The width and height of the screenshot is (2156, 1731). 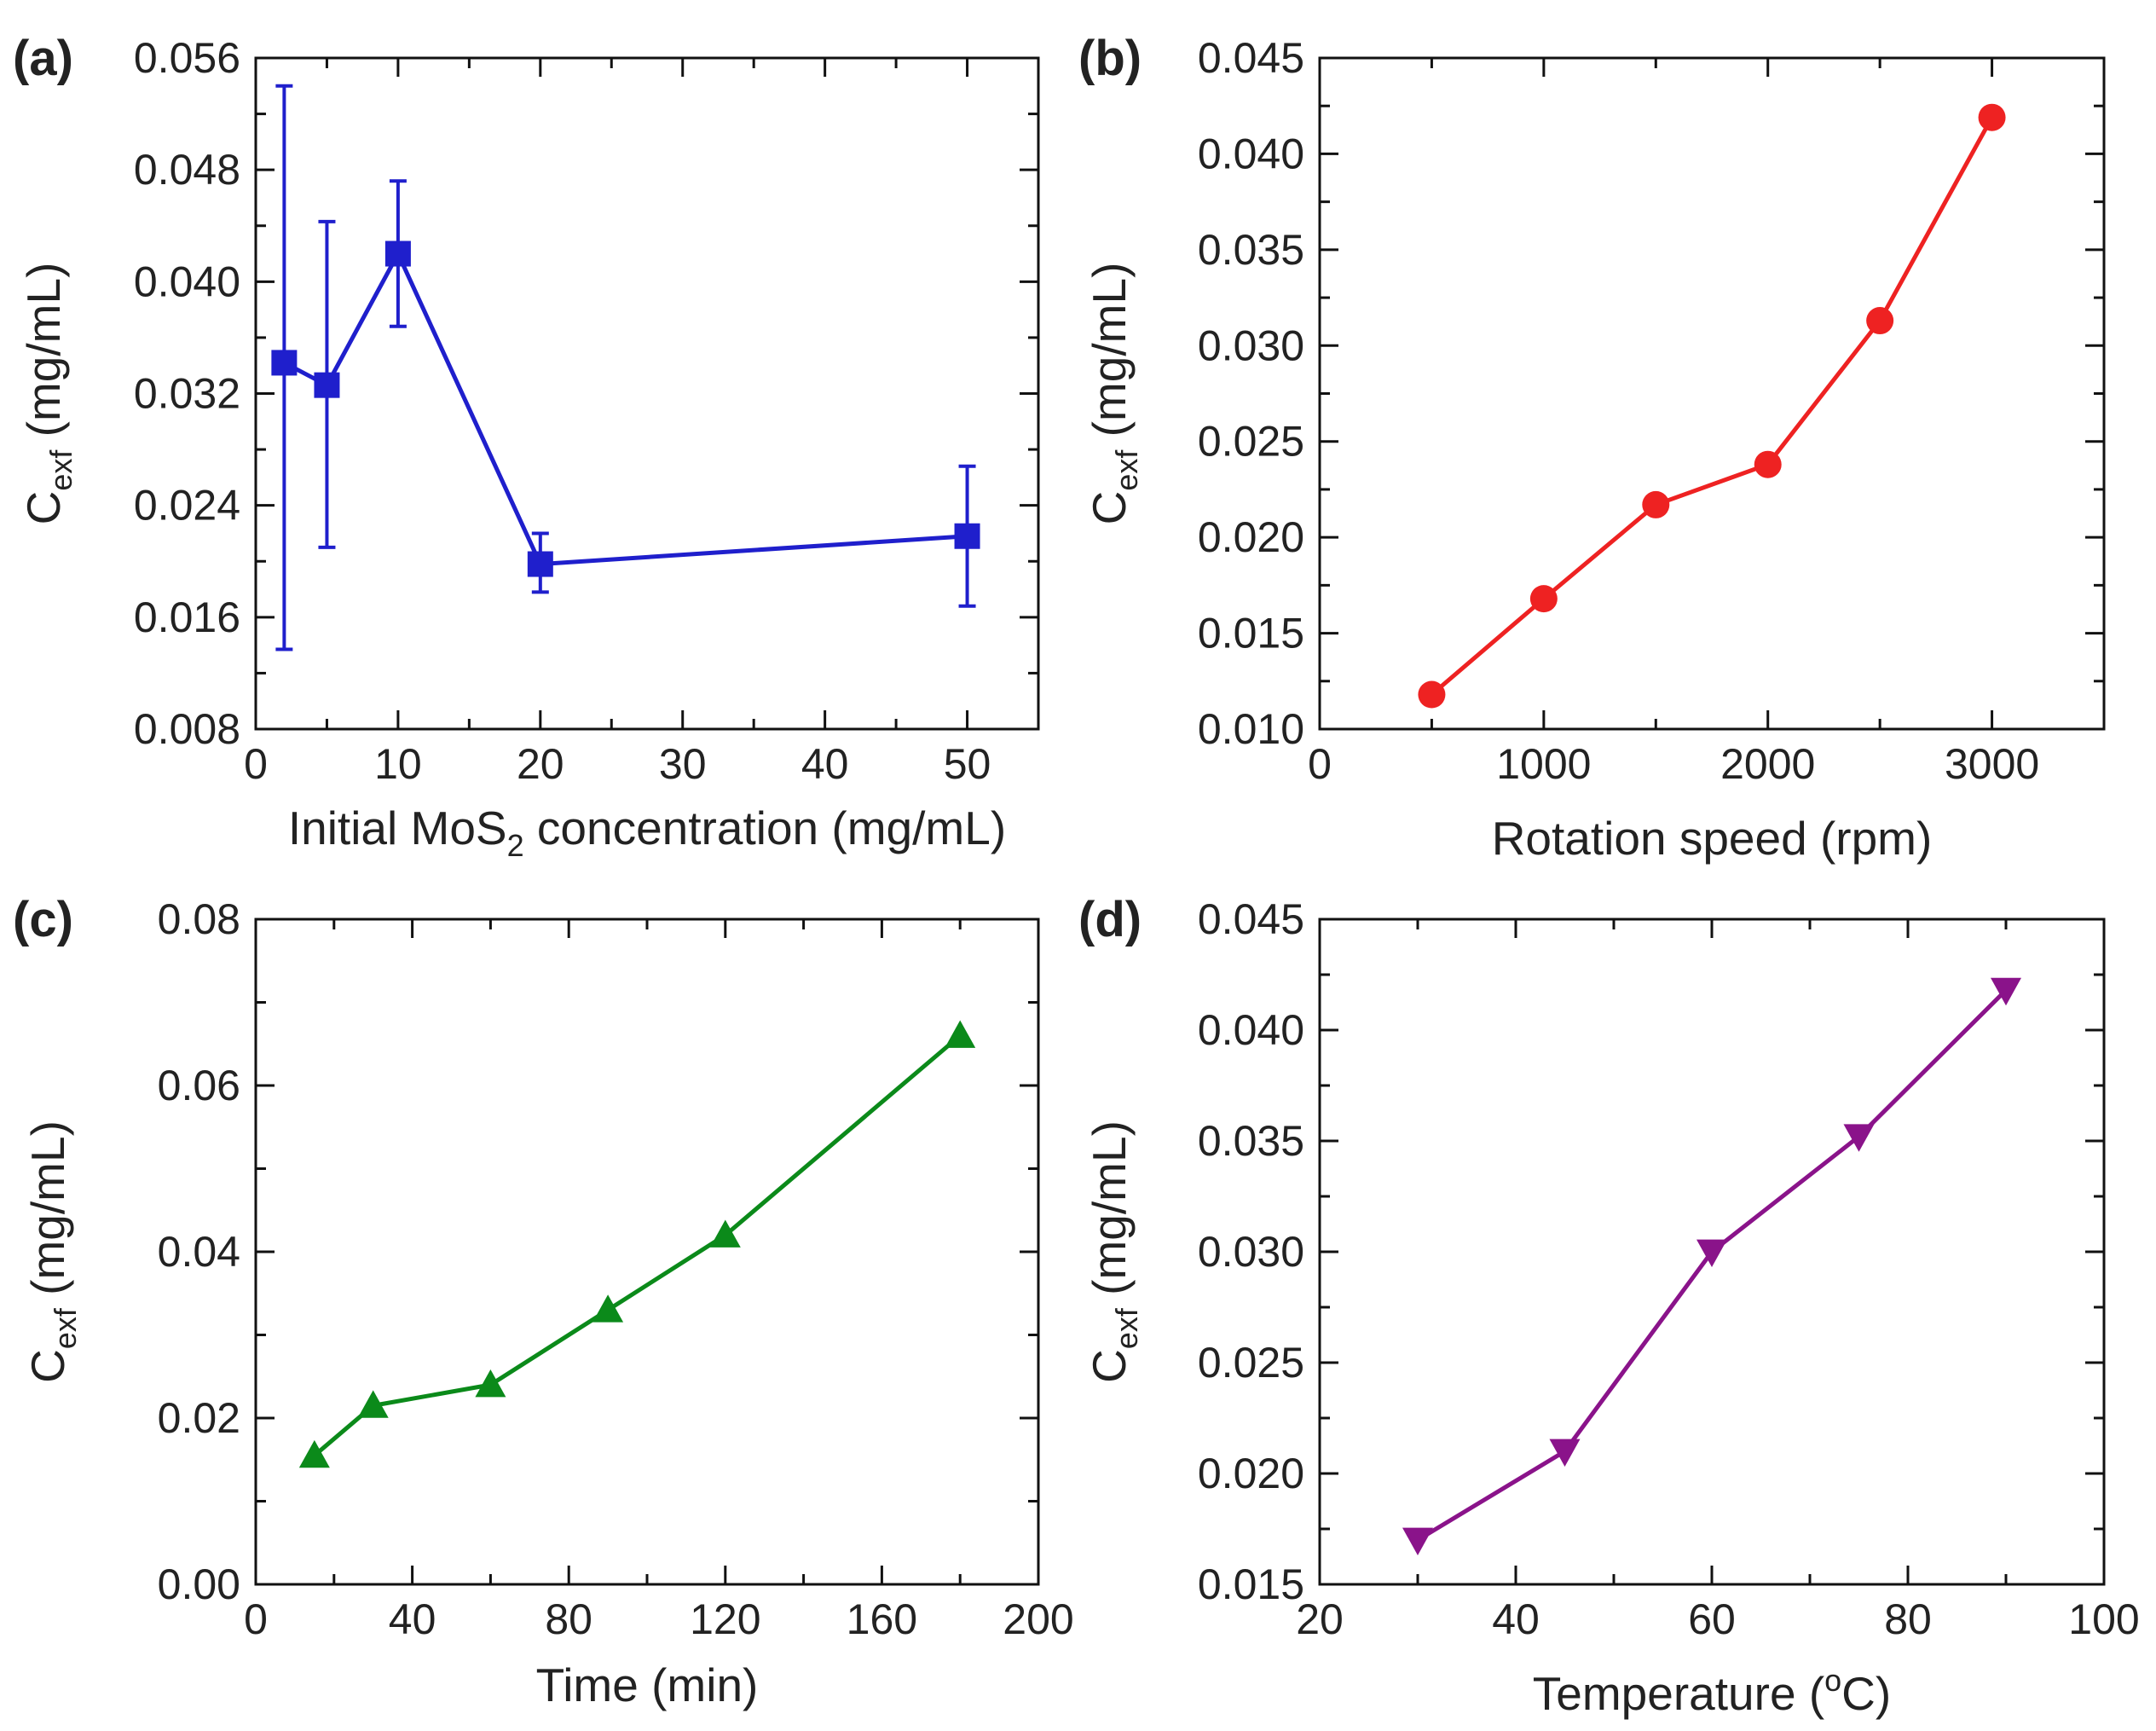 What do you see at coordinates (2103, 1619) in the screenshot?
I see `x-tick-label: 100` at bounding box center [2103, 1619].